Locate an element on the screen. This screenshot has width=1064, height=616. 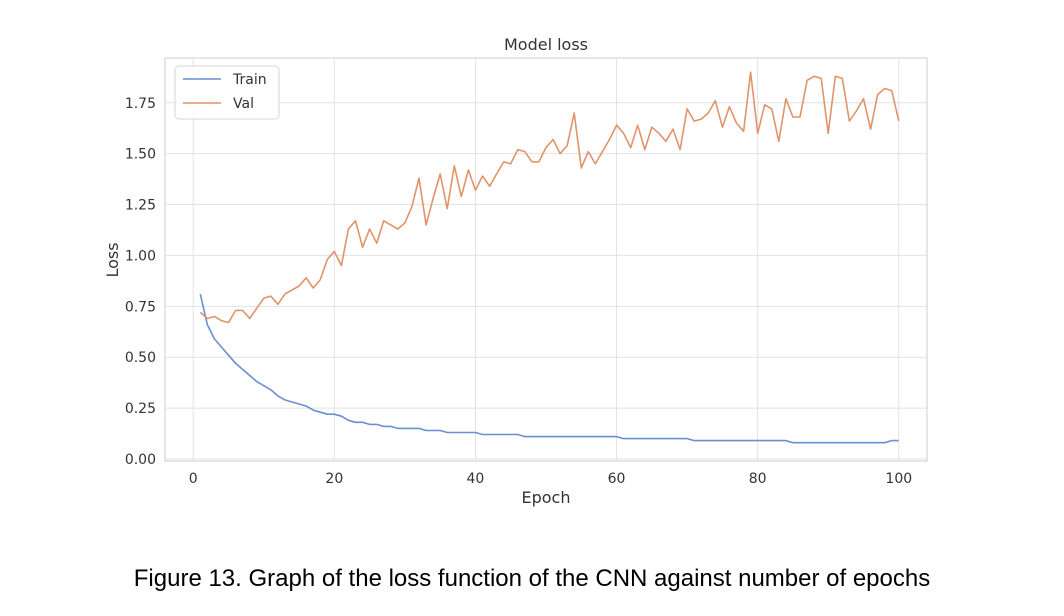
legend-train-label: Train is located at coordinates (249, 80).